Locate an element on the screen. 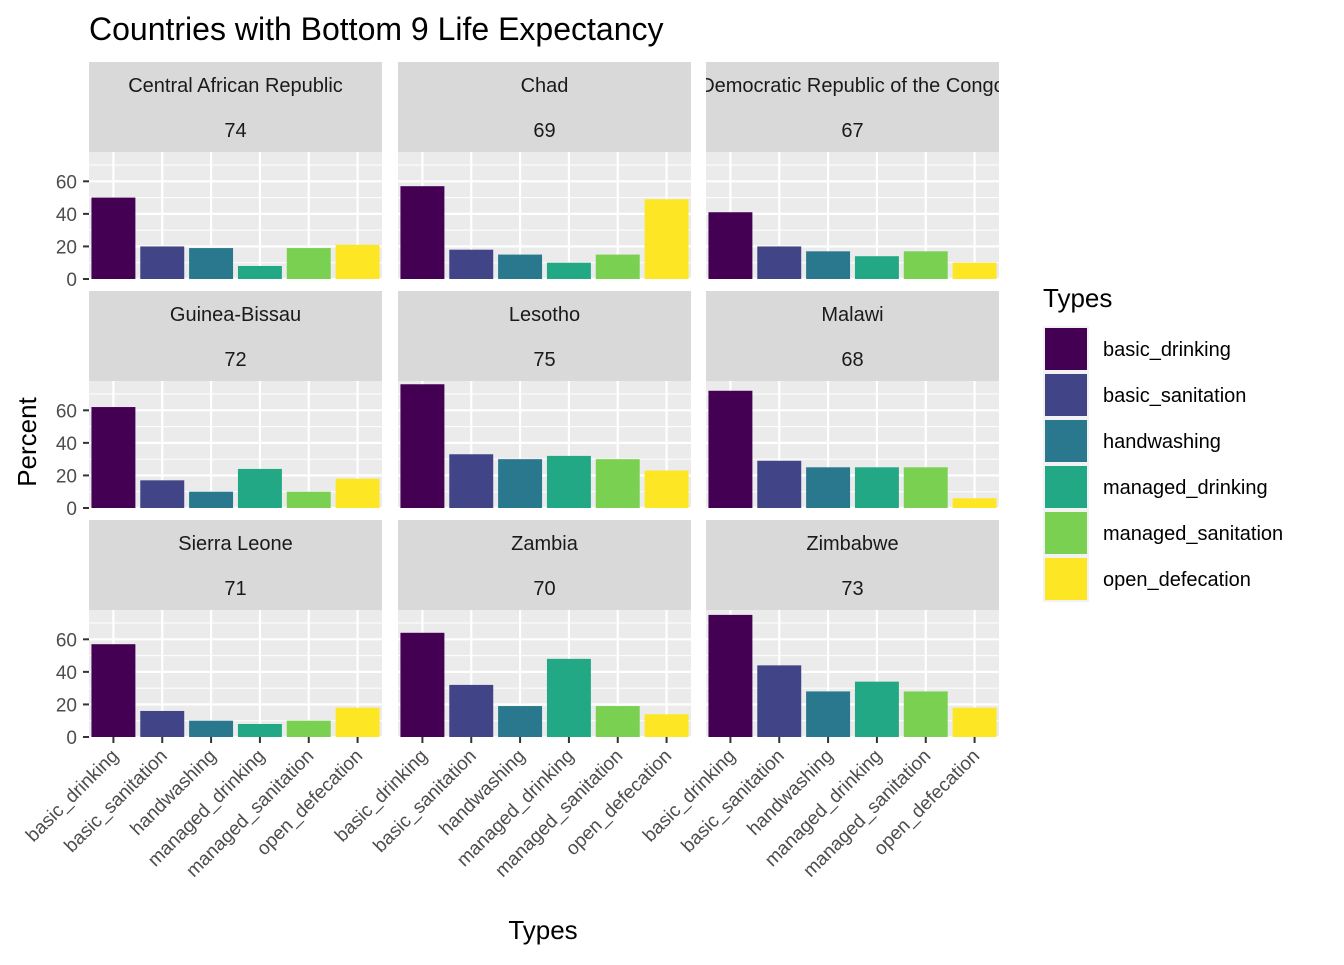 This screenshot has height=965, width=1344. facet-country-label: Chad is located at coordinates (545, 86).